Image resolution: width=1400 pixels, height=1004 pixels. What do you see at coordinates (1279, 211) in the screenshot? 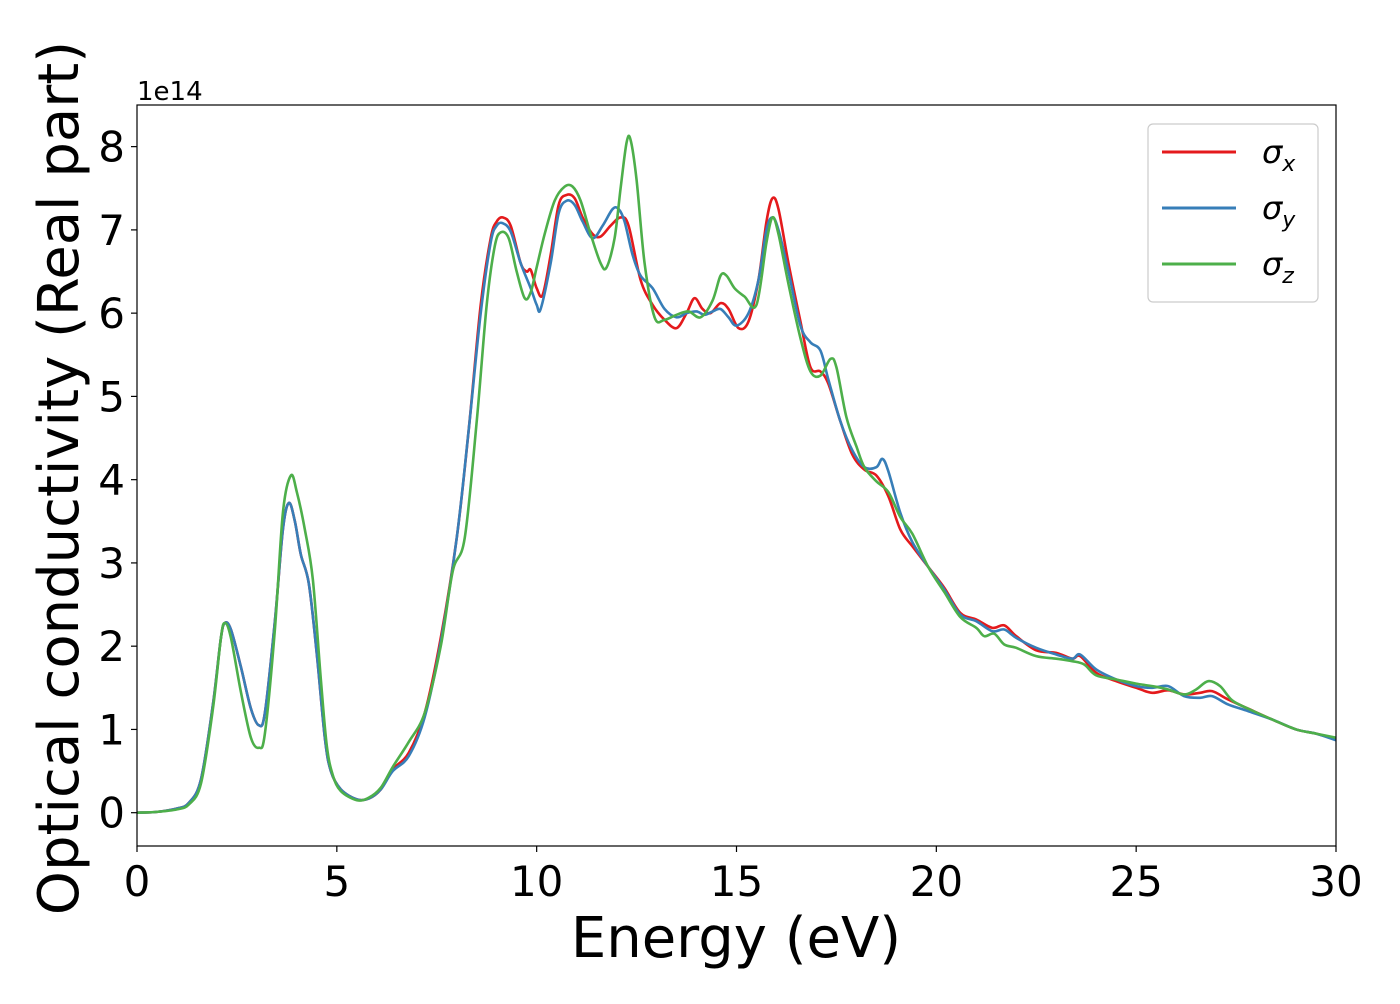
I see `legend-entry-y: σy` at bounding box center [1279, 211].